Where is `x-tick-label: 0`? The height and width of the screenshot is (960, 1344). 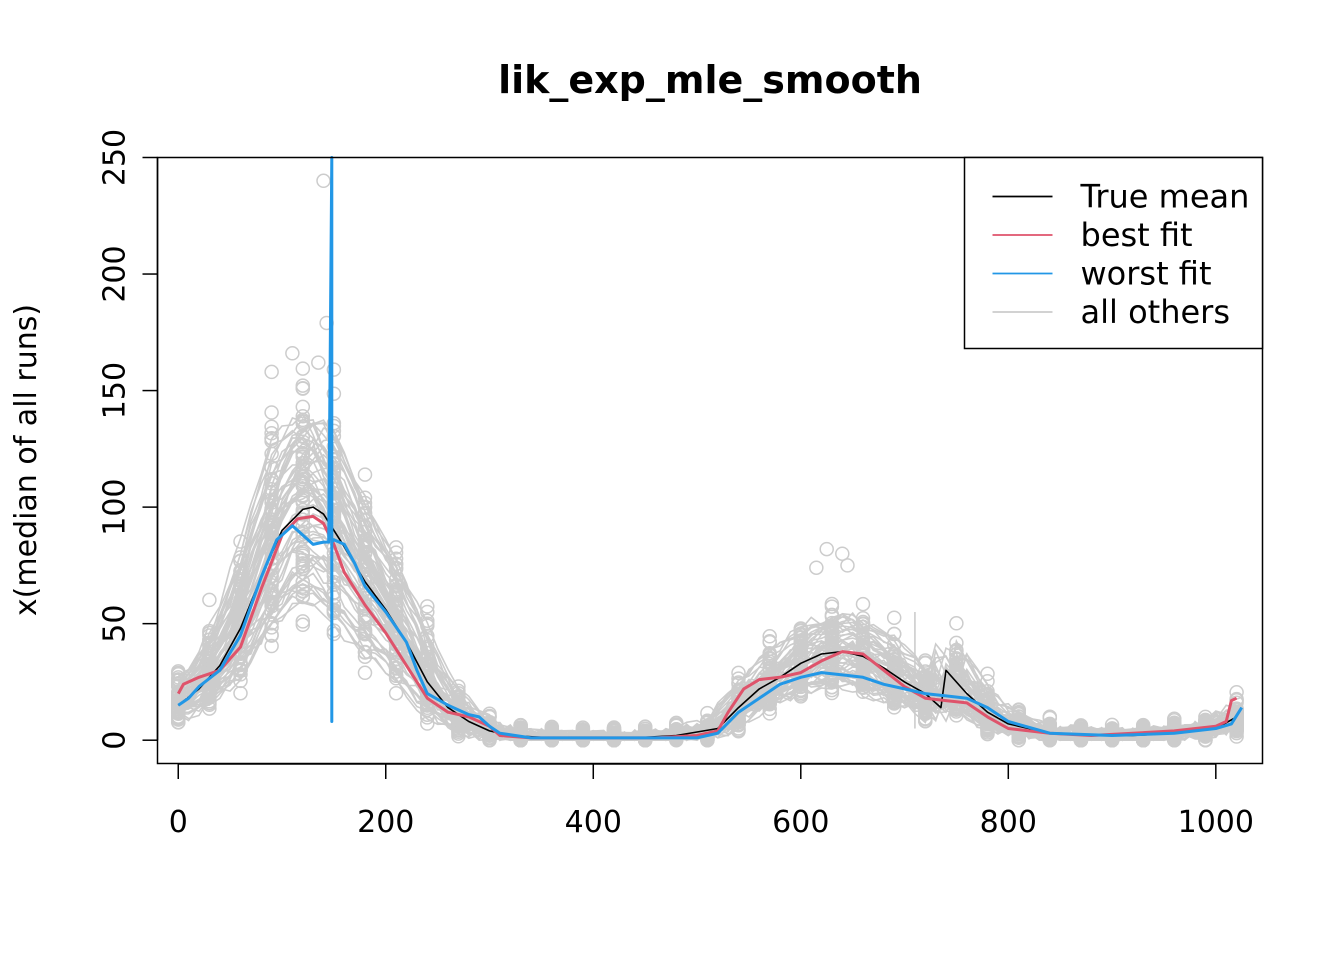 x-tick-label: 0 is located at coordinates (178, 822).